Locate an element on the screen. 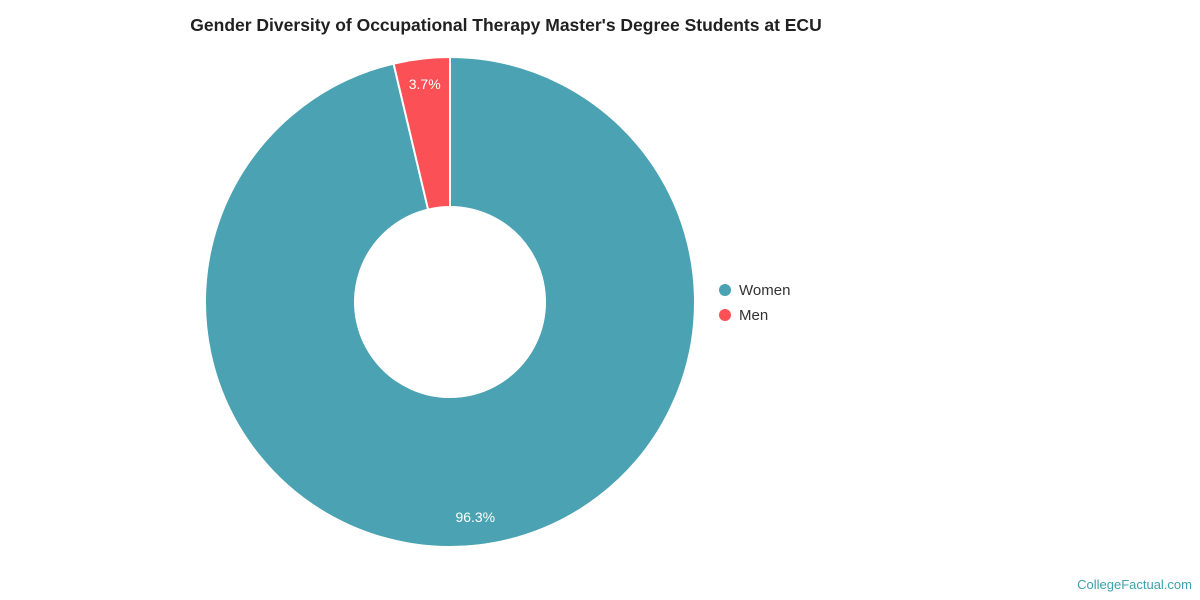  legend-label-men: Men is located at coordinates (754, 315).